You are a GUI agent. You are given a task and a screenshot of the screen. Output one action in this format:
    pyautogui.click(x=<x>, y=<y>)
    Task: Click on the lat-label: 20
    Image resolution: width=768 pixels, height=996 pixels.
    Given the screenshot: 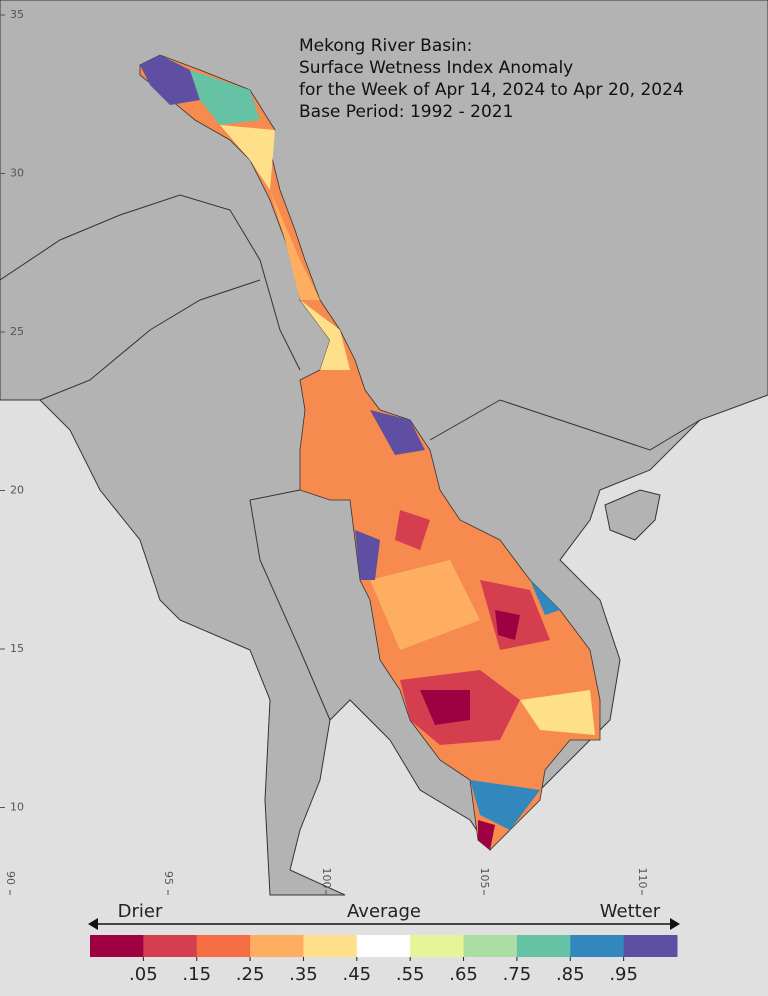 What is the action you would take?
    pyautogui.click(x=17, y=490)
    